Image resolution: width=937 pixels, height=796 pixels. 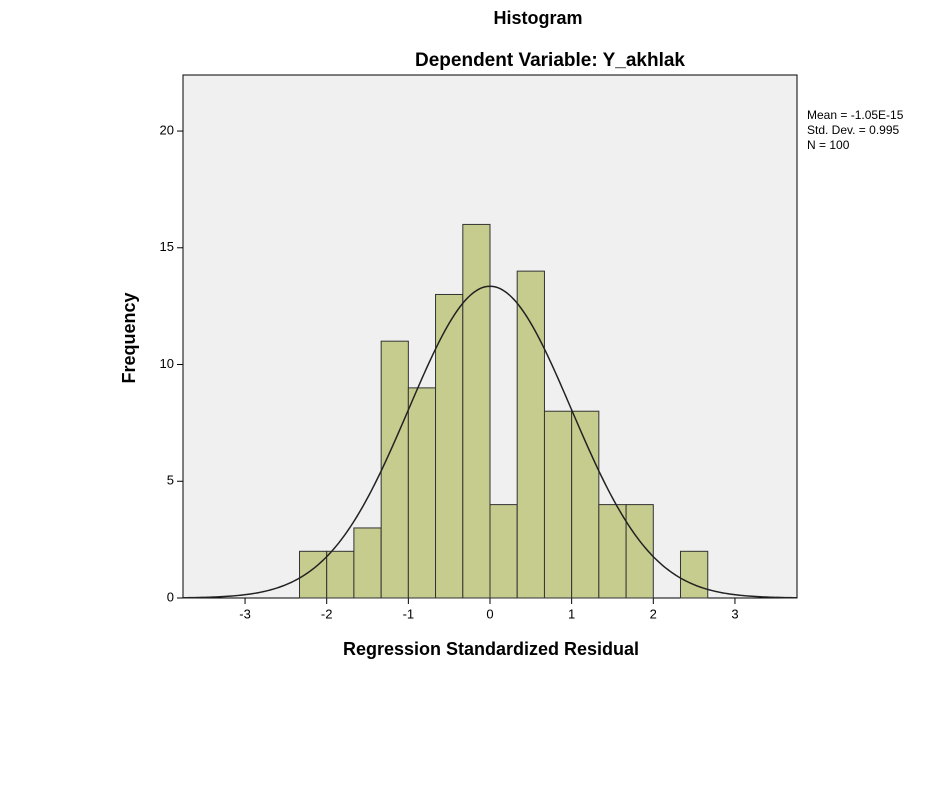 I want to click on x-axis-label: Regression Standardized Residual, so click(x=491, y=649).